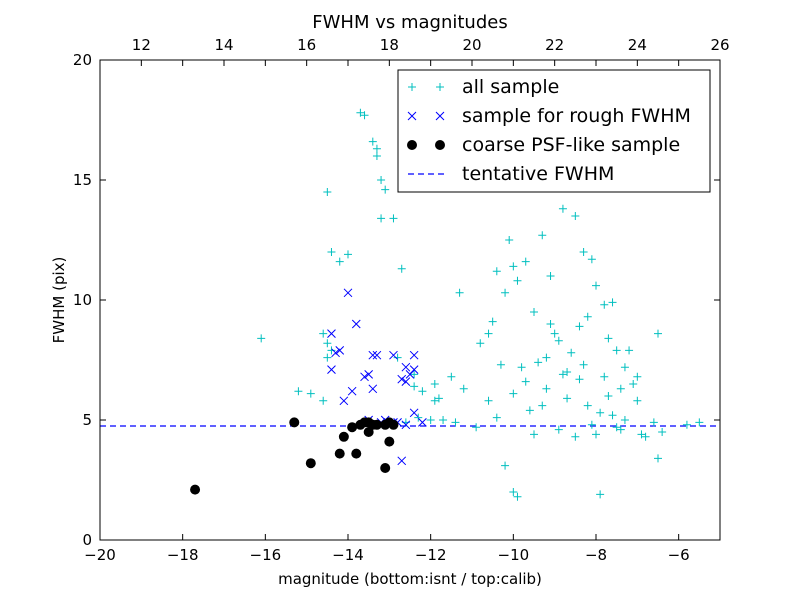 The width and height of the screenshot is (800, 600). I want to click on x-axis-label: magnitude (bottom:isnt / top:calib), so click(410, 579).